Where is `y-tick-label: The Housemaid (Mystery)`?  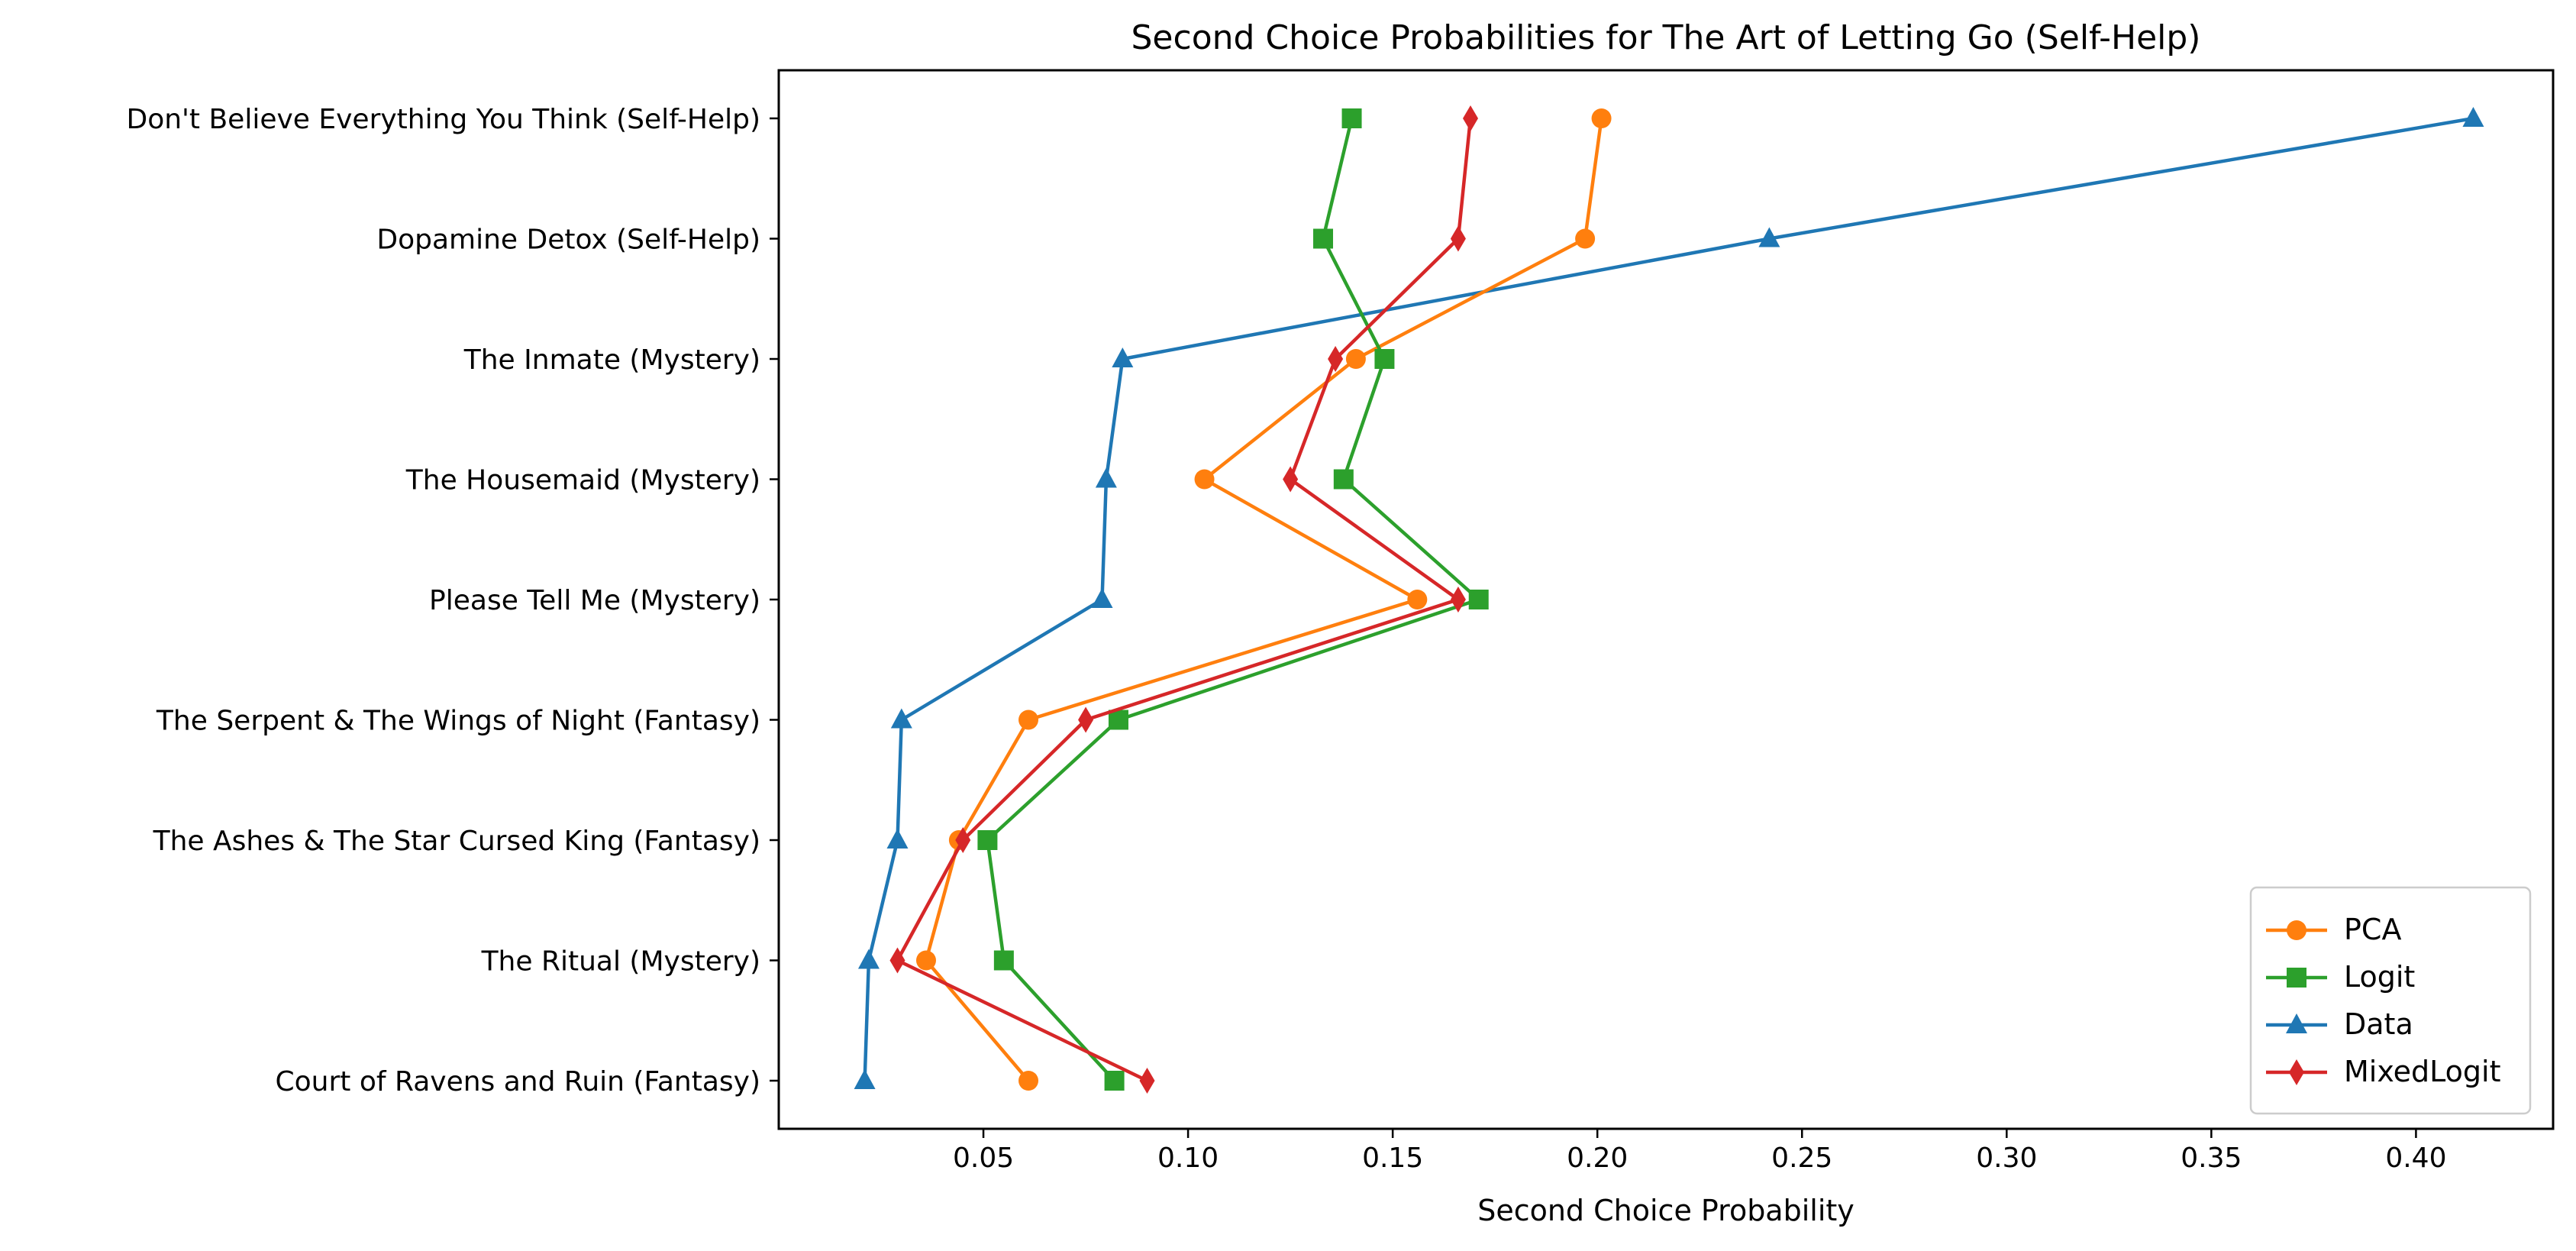 y-tick-label: The Housemaid (Mystery) is located at coordinates (582, 480).